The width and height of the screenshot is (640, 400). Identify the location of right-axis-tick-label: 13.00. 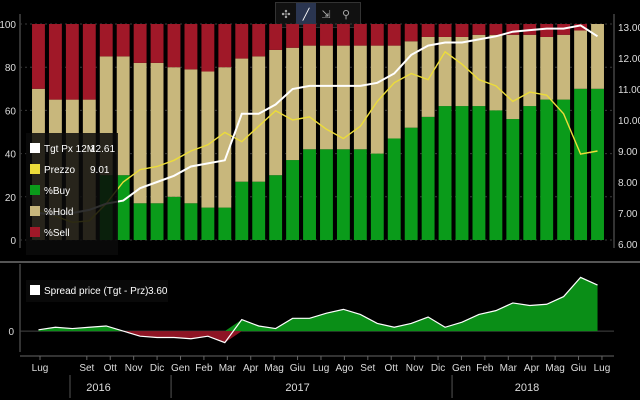
(629, 28).